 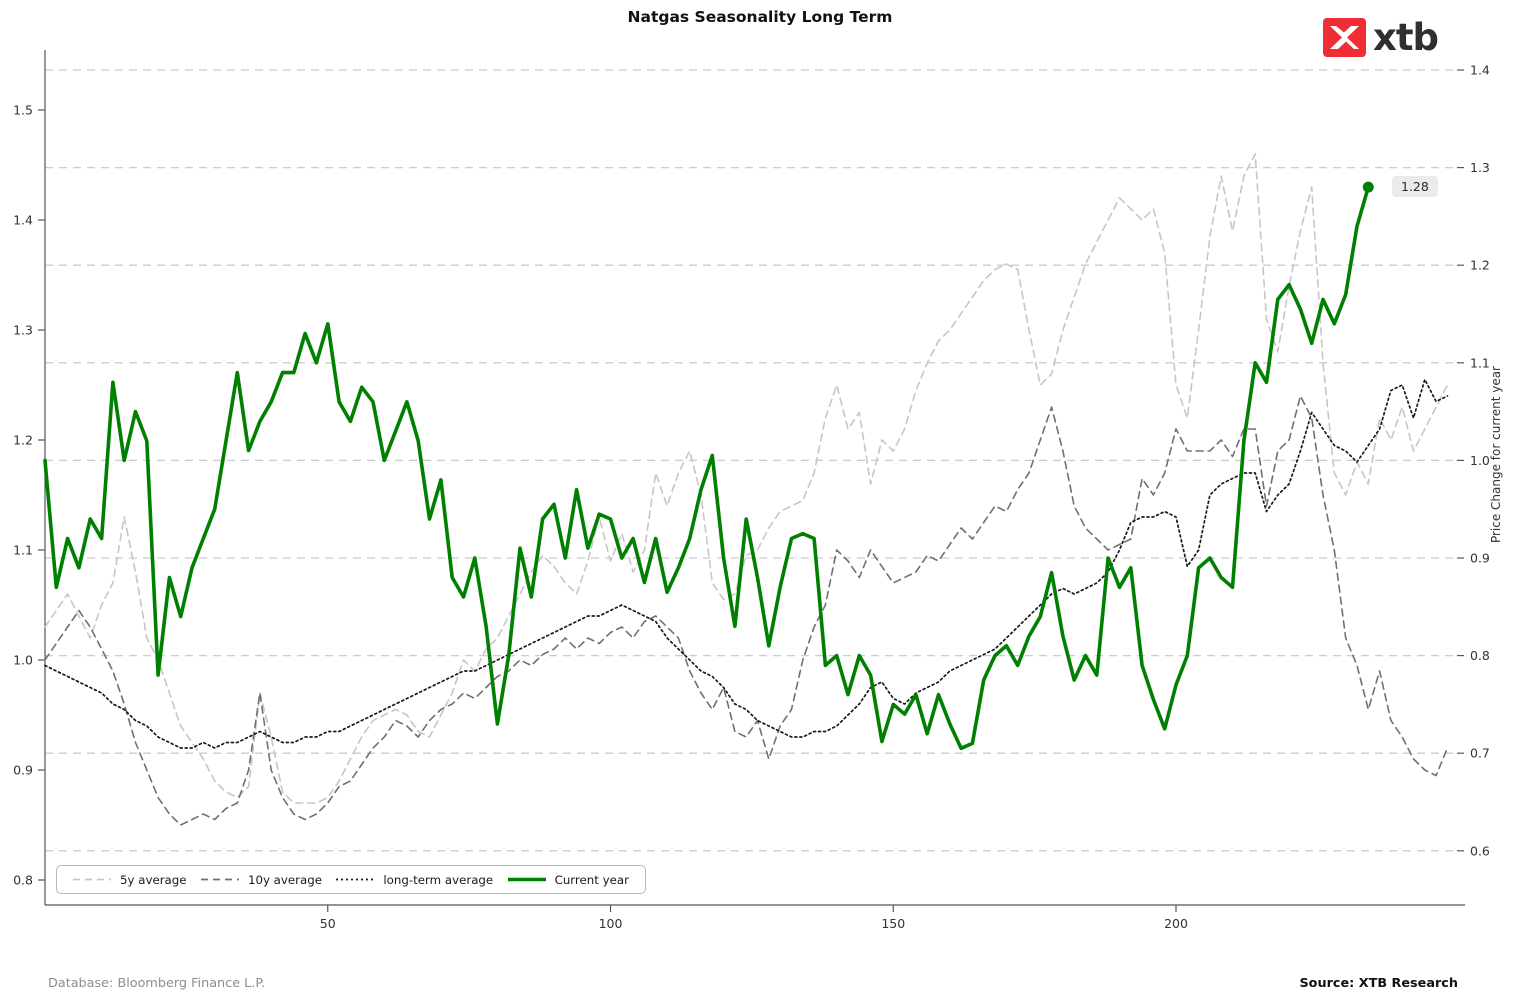 I want to click on axis-tick-label: 200, so click(x=1176, y=923).